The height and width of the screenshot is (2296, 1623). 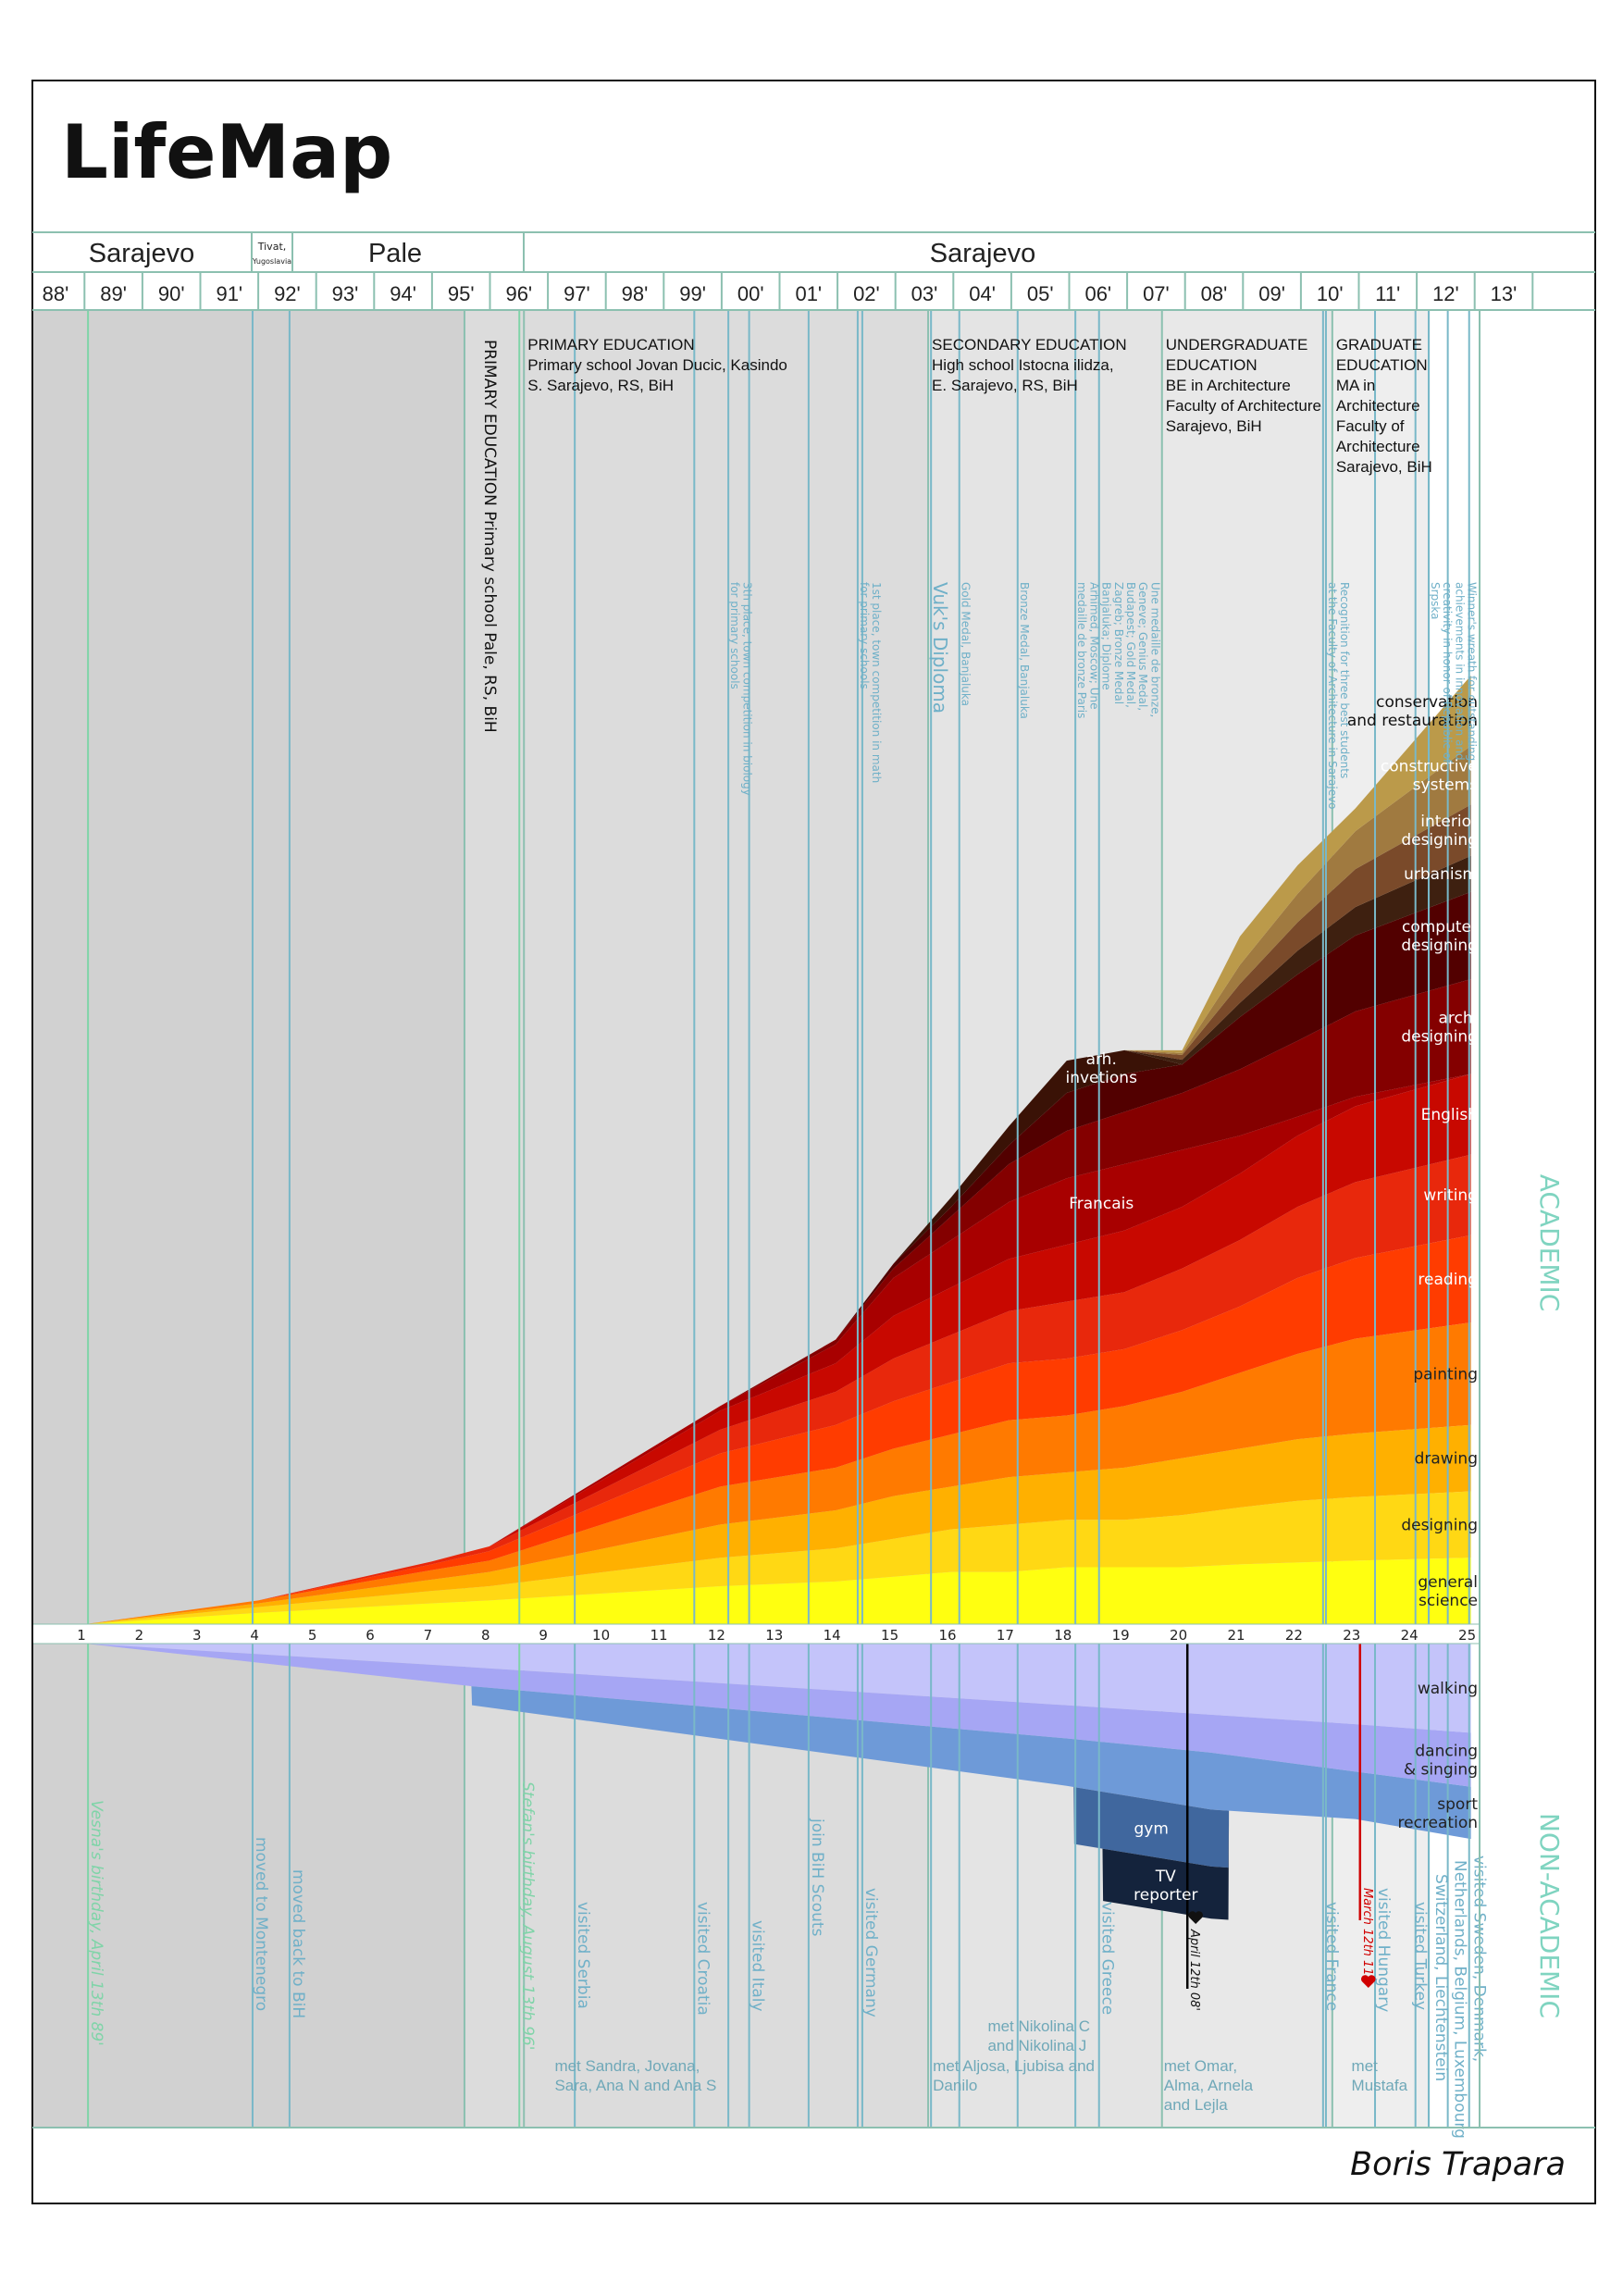 I want to click on life-event-text: April 12th 08', so click(x=1194, y=1970).